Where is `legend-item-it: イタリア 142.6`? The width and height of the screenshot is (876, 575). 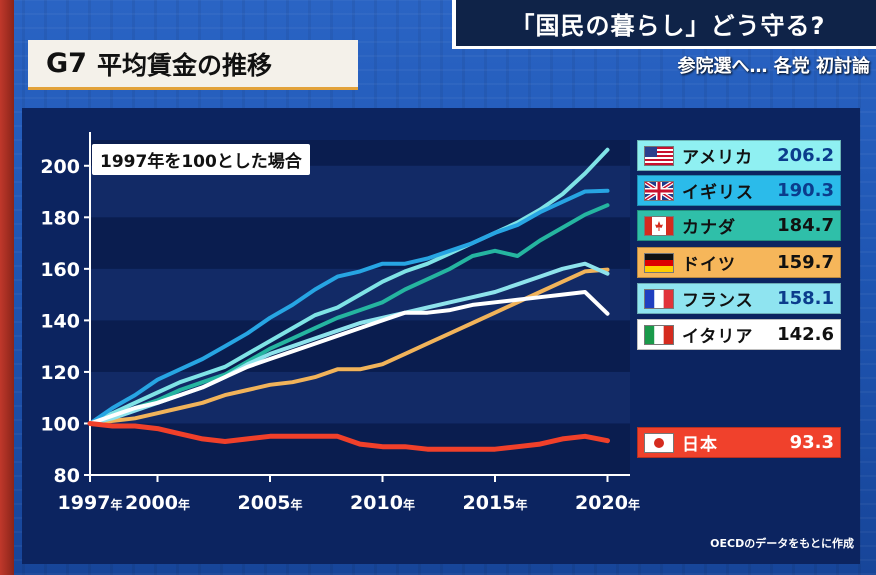
legend-item-it: イタリア 142.6 is located at coordinates (739, 334).